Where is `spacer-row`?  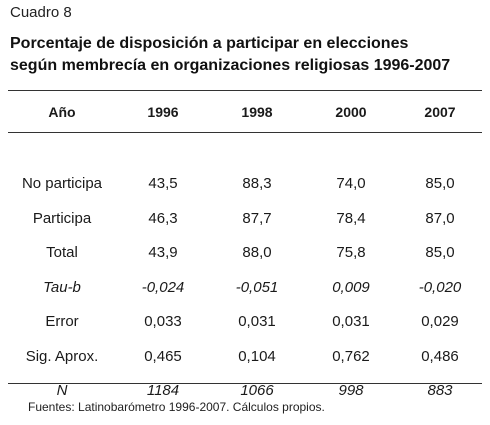
spacer-row is located at coordinates (245, 149).